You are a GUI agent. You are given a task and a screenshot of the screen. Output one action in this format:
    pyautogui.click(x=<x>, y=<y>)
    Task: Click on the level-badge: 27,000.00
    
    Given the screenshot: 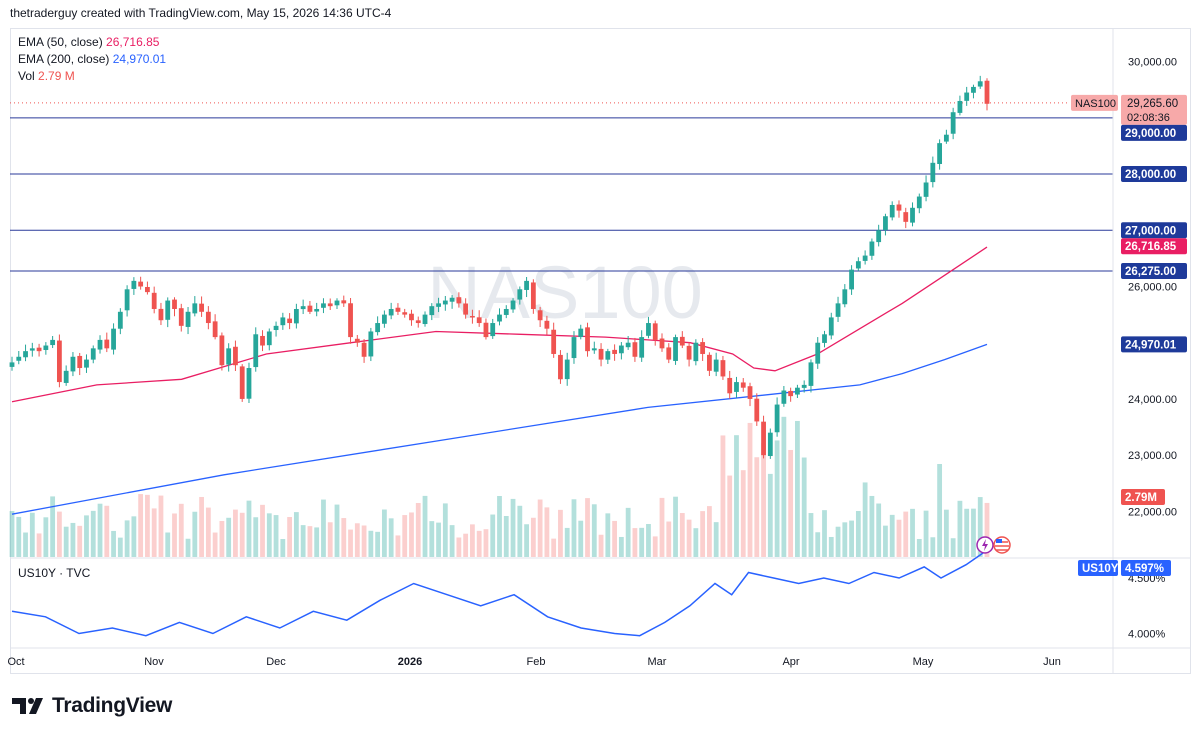 What is the action you would take?
    pyautogui.click(x=1154, y=230)
    